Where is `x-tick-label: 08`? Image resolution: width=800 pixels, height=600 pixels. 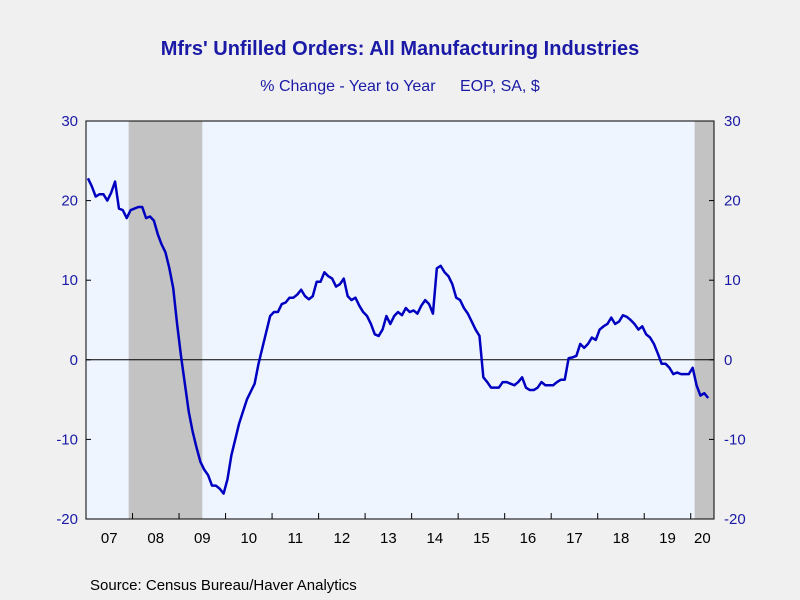 x-tick-label: 08 is located at coordinates (155, 538).